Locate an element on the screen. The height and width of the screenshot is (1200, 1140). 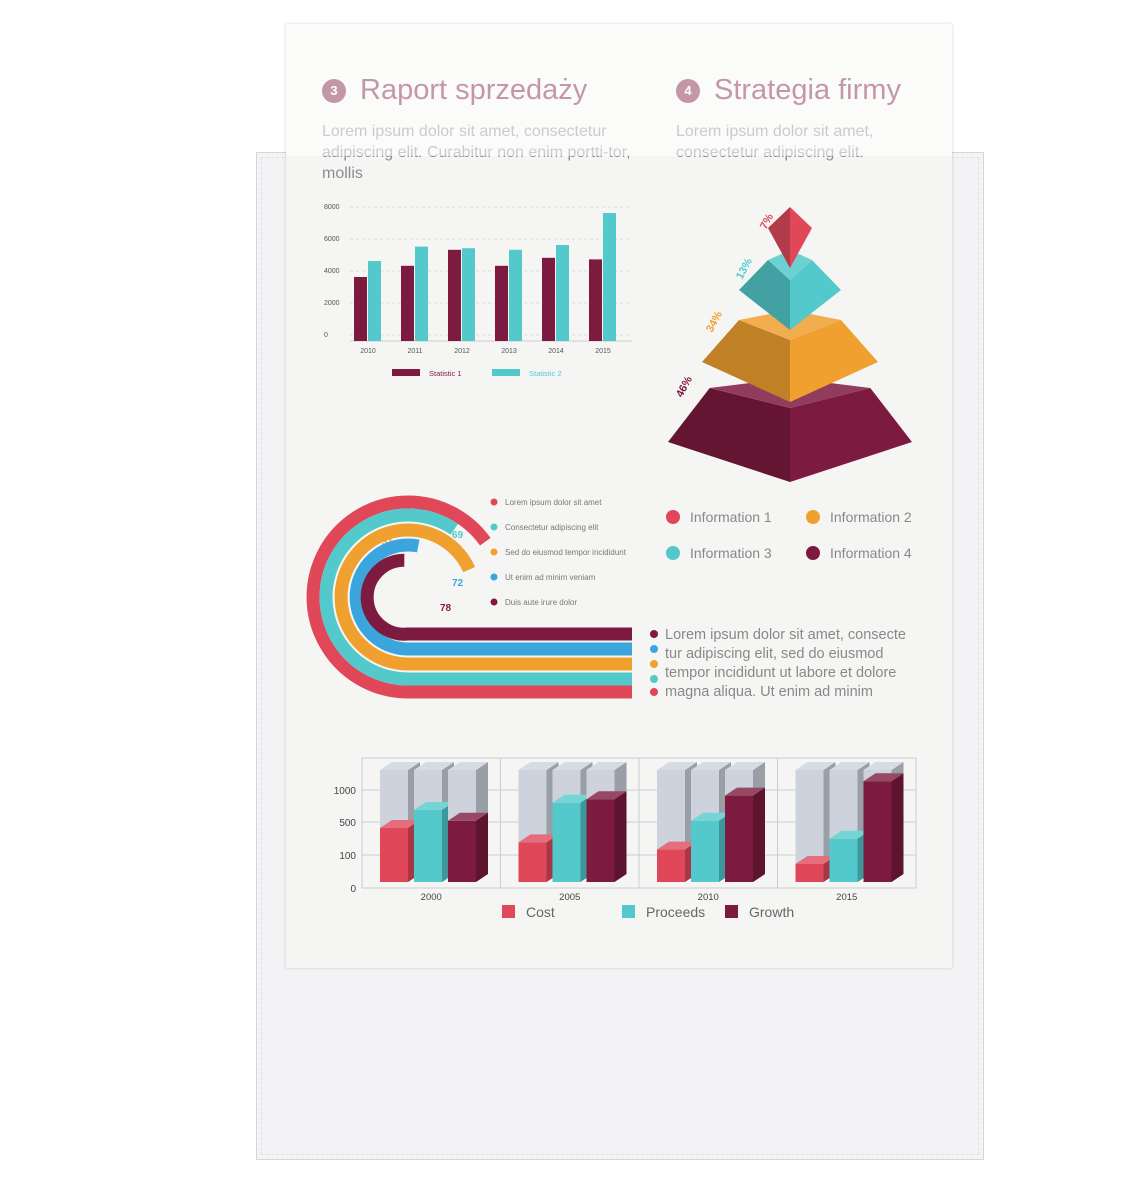
bar-1-2010 is located at coordinates (360, 309).